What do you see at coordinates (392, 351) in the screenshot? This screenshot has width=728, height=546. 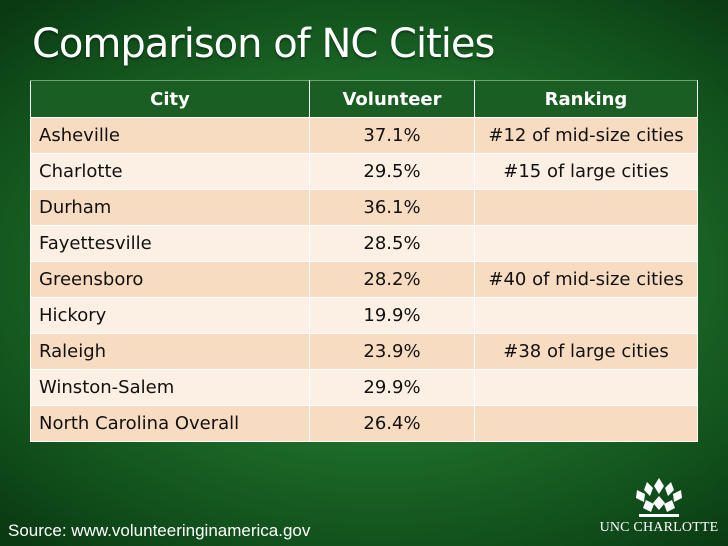 I see `volunteer-cell: 23.9%` at bounding box center [392, 351].